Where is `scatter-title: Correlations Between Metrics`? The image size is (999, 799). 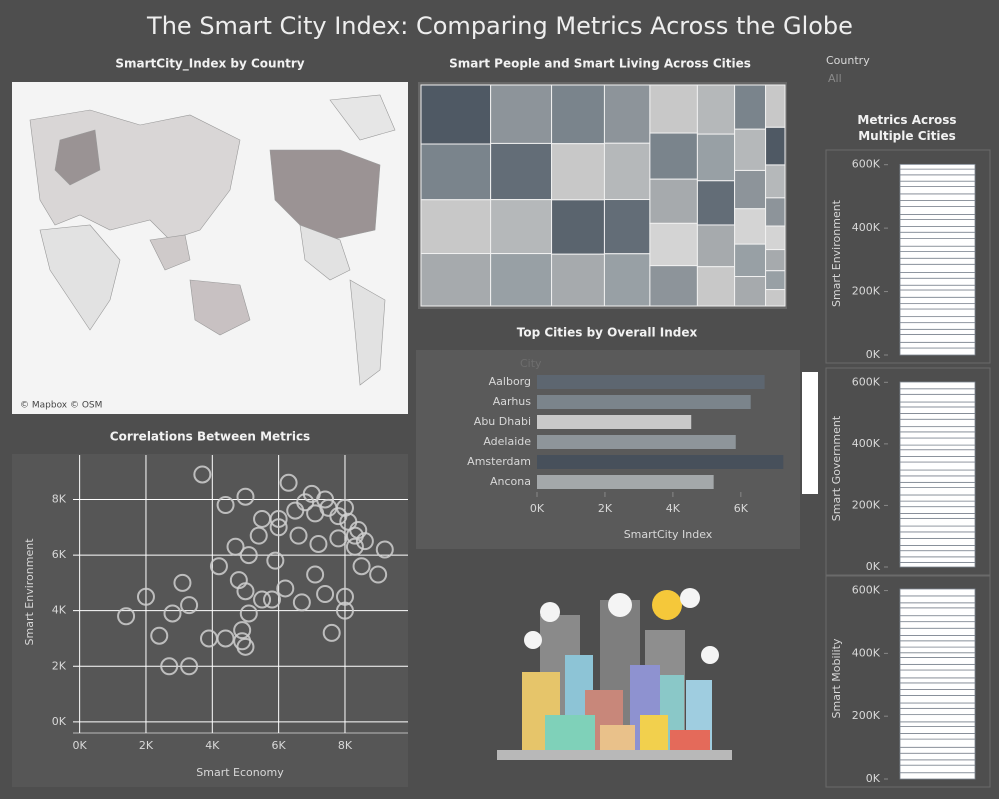 scatter-title: Correlations Between Metrics is located at coordinates (210, 437).